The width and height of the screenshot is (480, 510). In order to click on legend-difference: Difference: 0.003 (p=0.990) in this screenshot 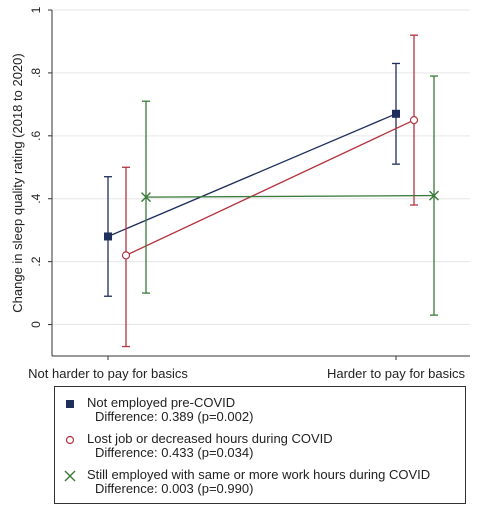, I will do `click(174, 488)`.